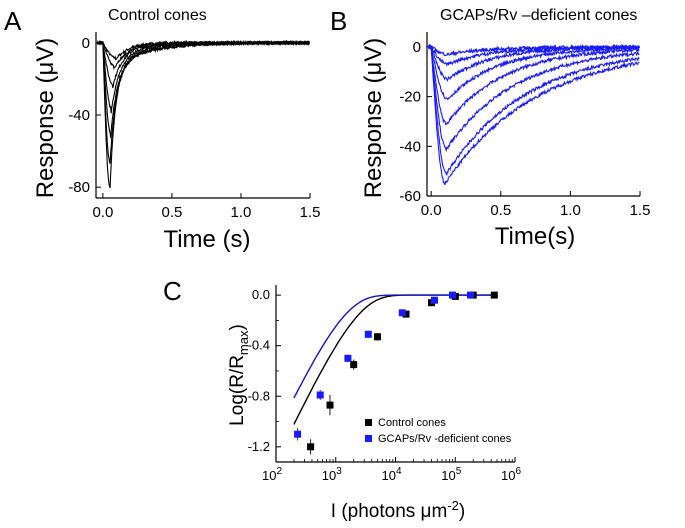 The height and width of the screenshot is (528, 685). Describe the element at coordinates (500, 210) in the screenshot. I see `panel-b-x-tick-label: 0.5` at that location.